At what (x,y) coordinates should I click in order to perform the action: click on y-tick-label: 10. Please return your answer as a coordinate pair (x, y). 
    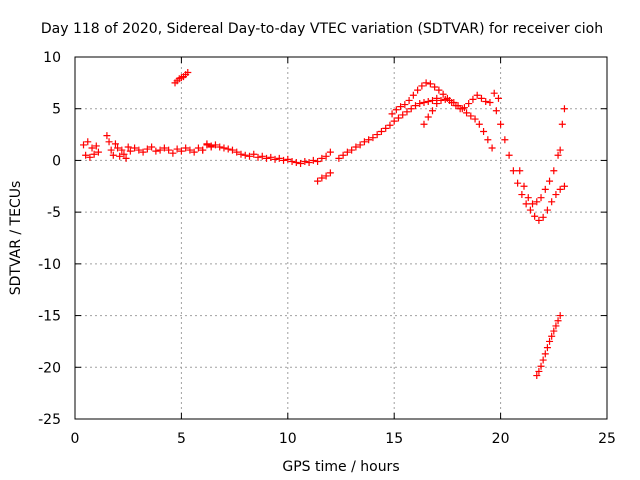
    Looking at the image, I should click on (52, 58).